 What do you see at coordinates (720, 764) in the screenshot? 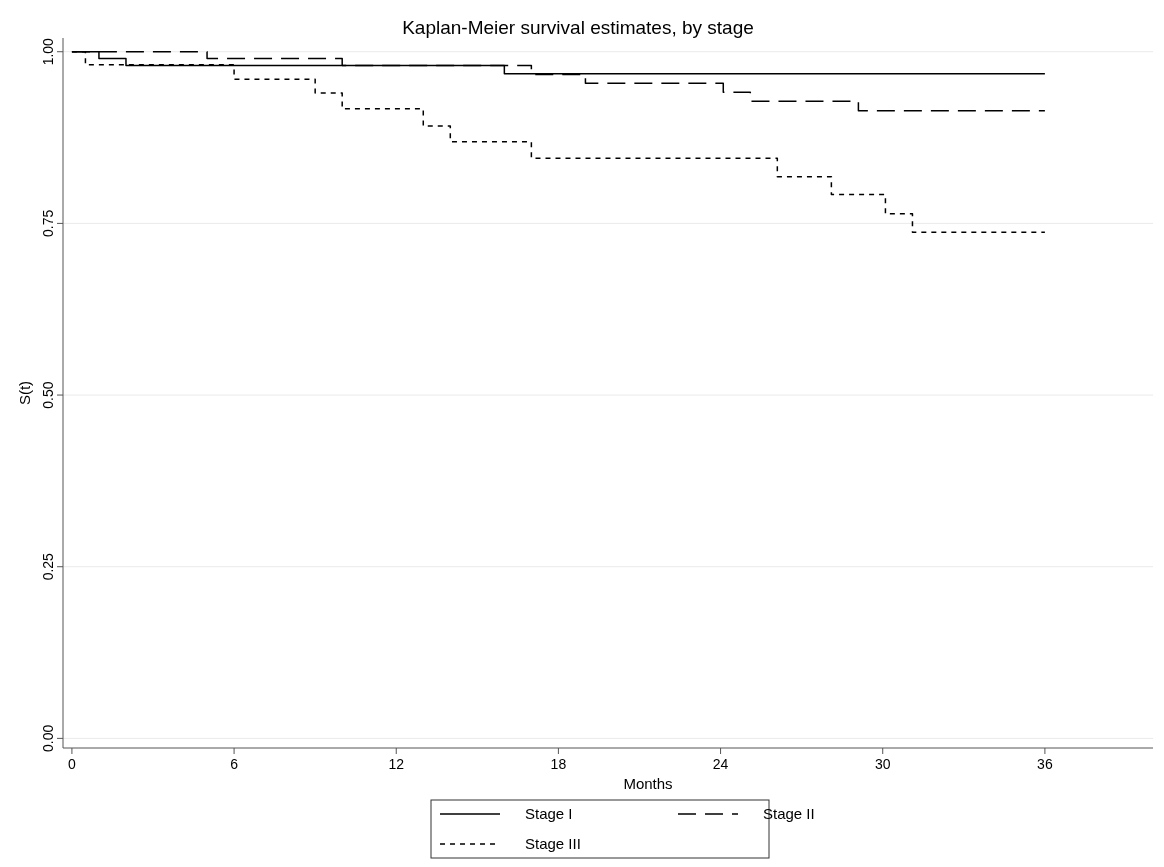
I see `x-tick-label: 24` at bounding box center [720, 764].